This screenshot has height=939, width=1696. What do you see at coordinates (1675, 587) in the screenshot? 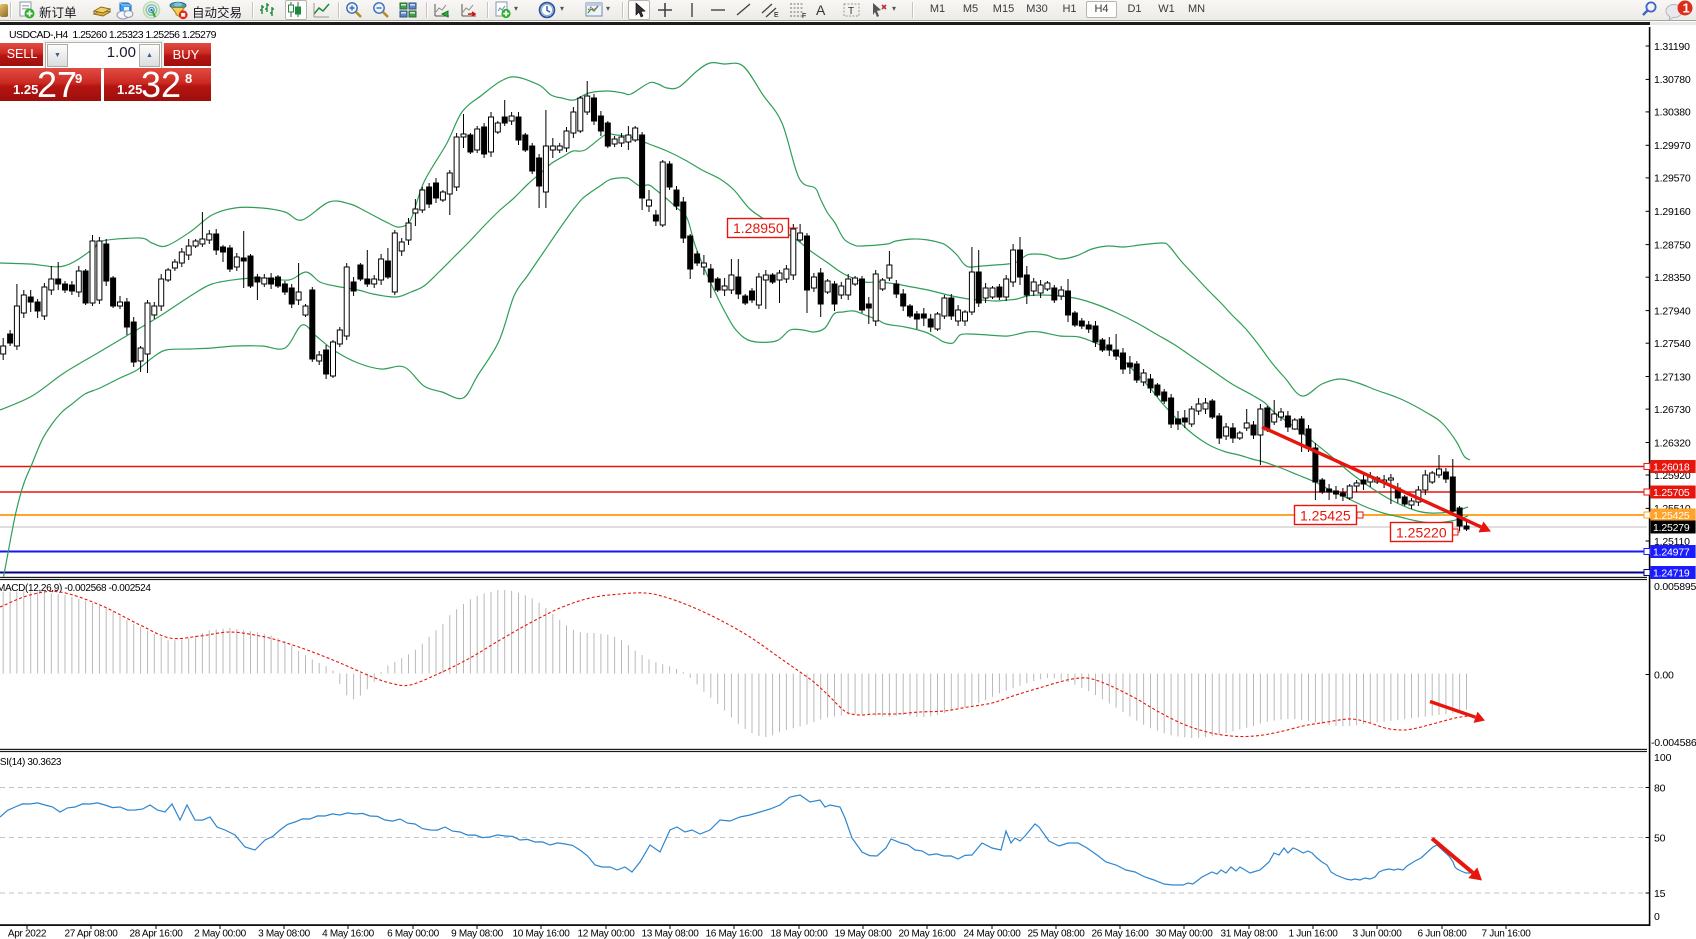
I see `svg-text: 0.005895` at bounding box center [1675, 587].